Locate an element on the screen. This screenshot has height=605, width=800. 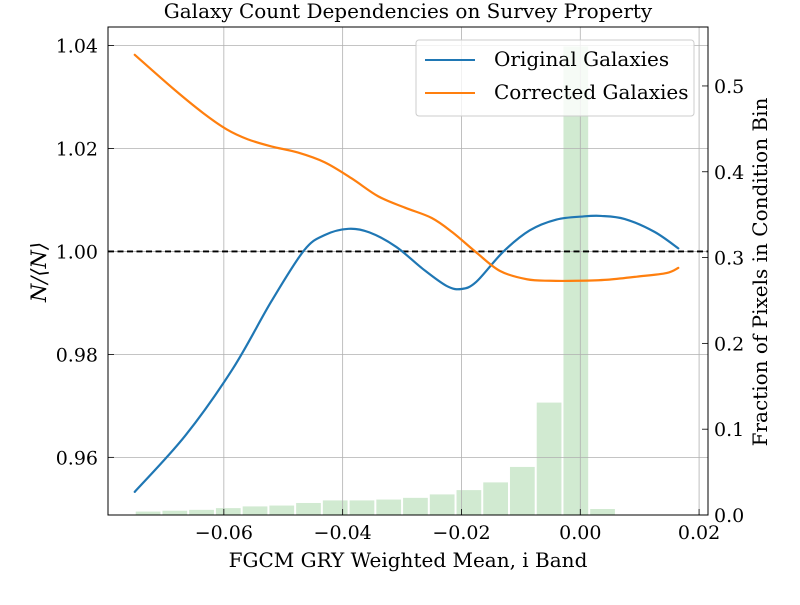
x-tick-label: −0.06 is located at coordinates (224, 533).